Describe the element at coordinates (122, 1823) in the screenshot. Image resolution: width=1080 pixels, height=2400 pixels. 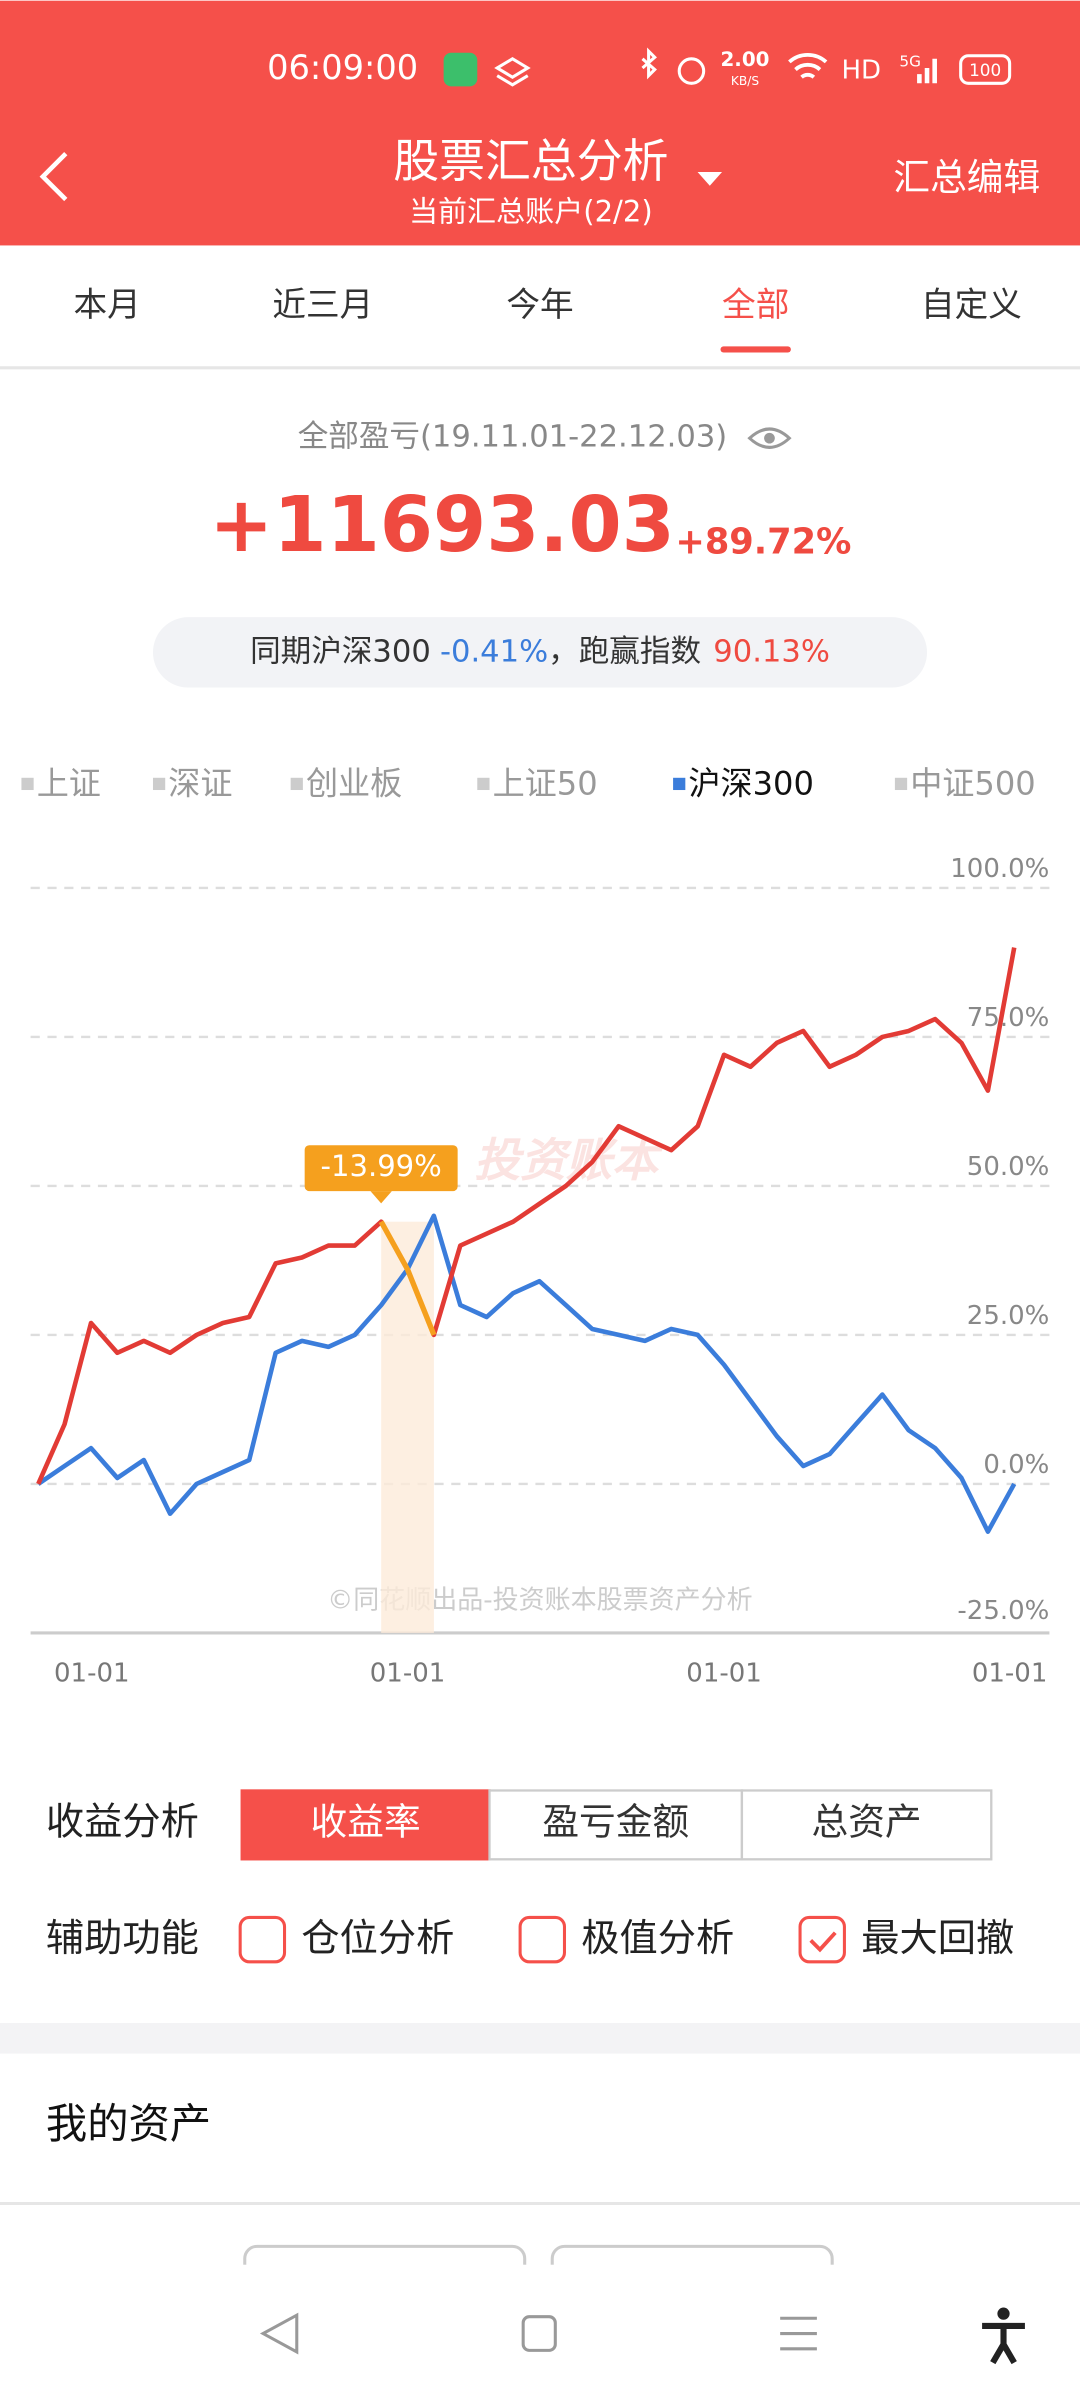
I see `analysis-label: 收益分析` at that location.